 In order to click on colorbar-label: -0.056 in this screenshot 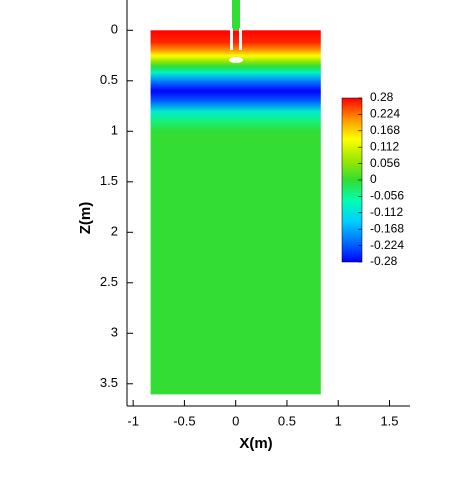, I will do `click(387, 196)`.